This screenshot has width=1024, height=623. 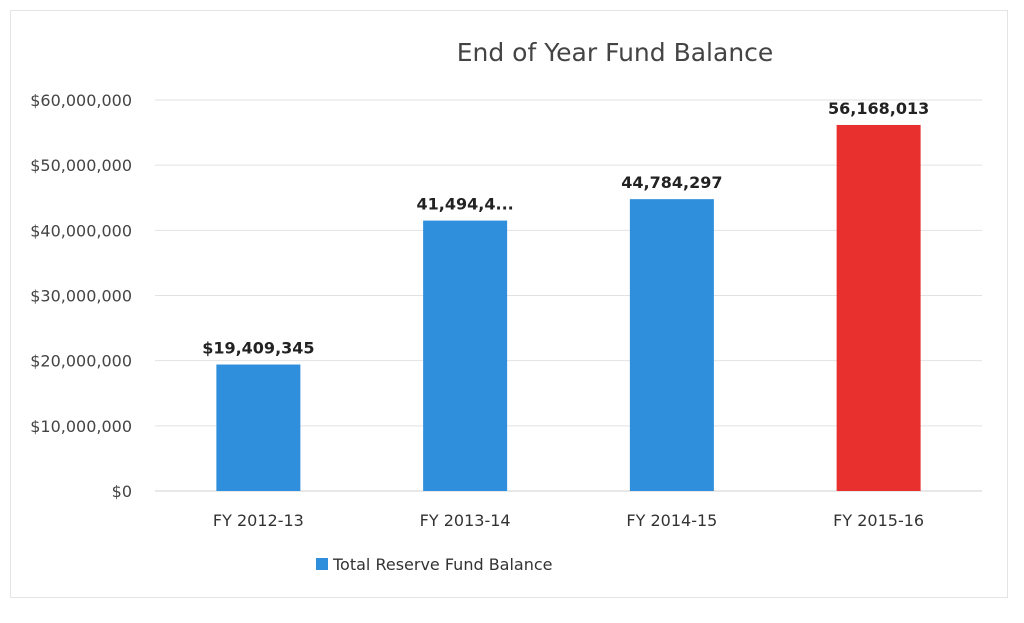 What do you see at coordinates (258, 348) in the screenshot?
I see `data-label: $19,409,345` at bounding box center [258, 348].